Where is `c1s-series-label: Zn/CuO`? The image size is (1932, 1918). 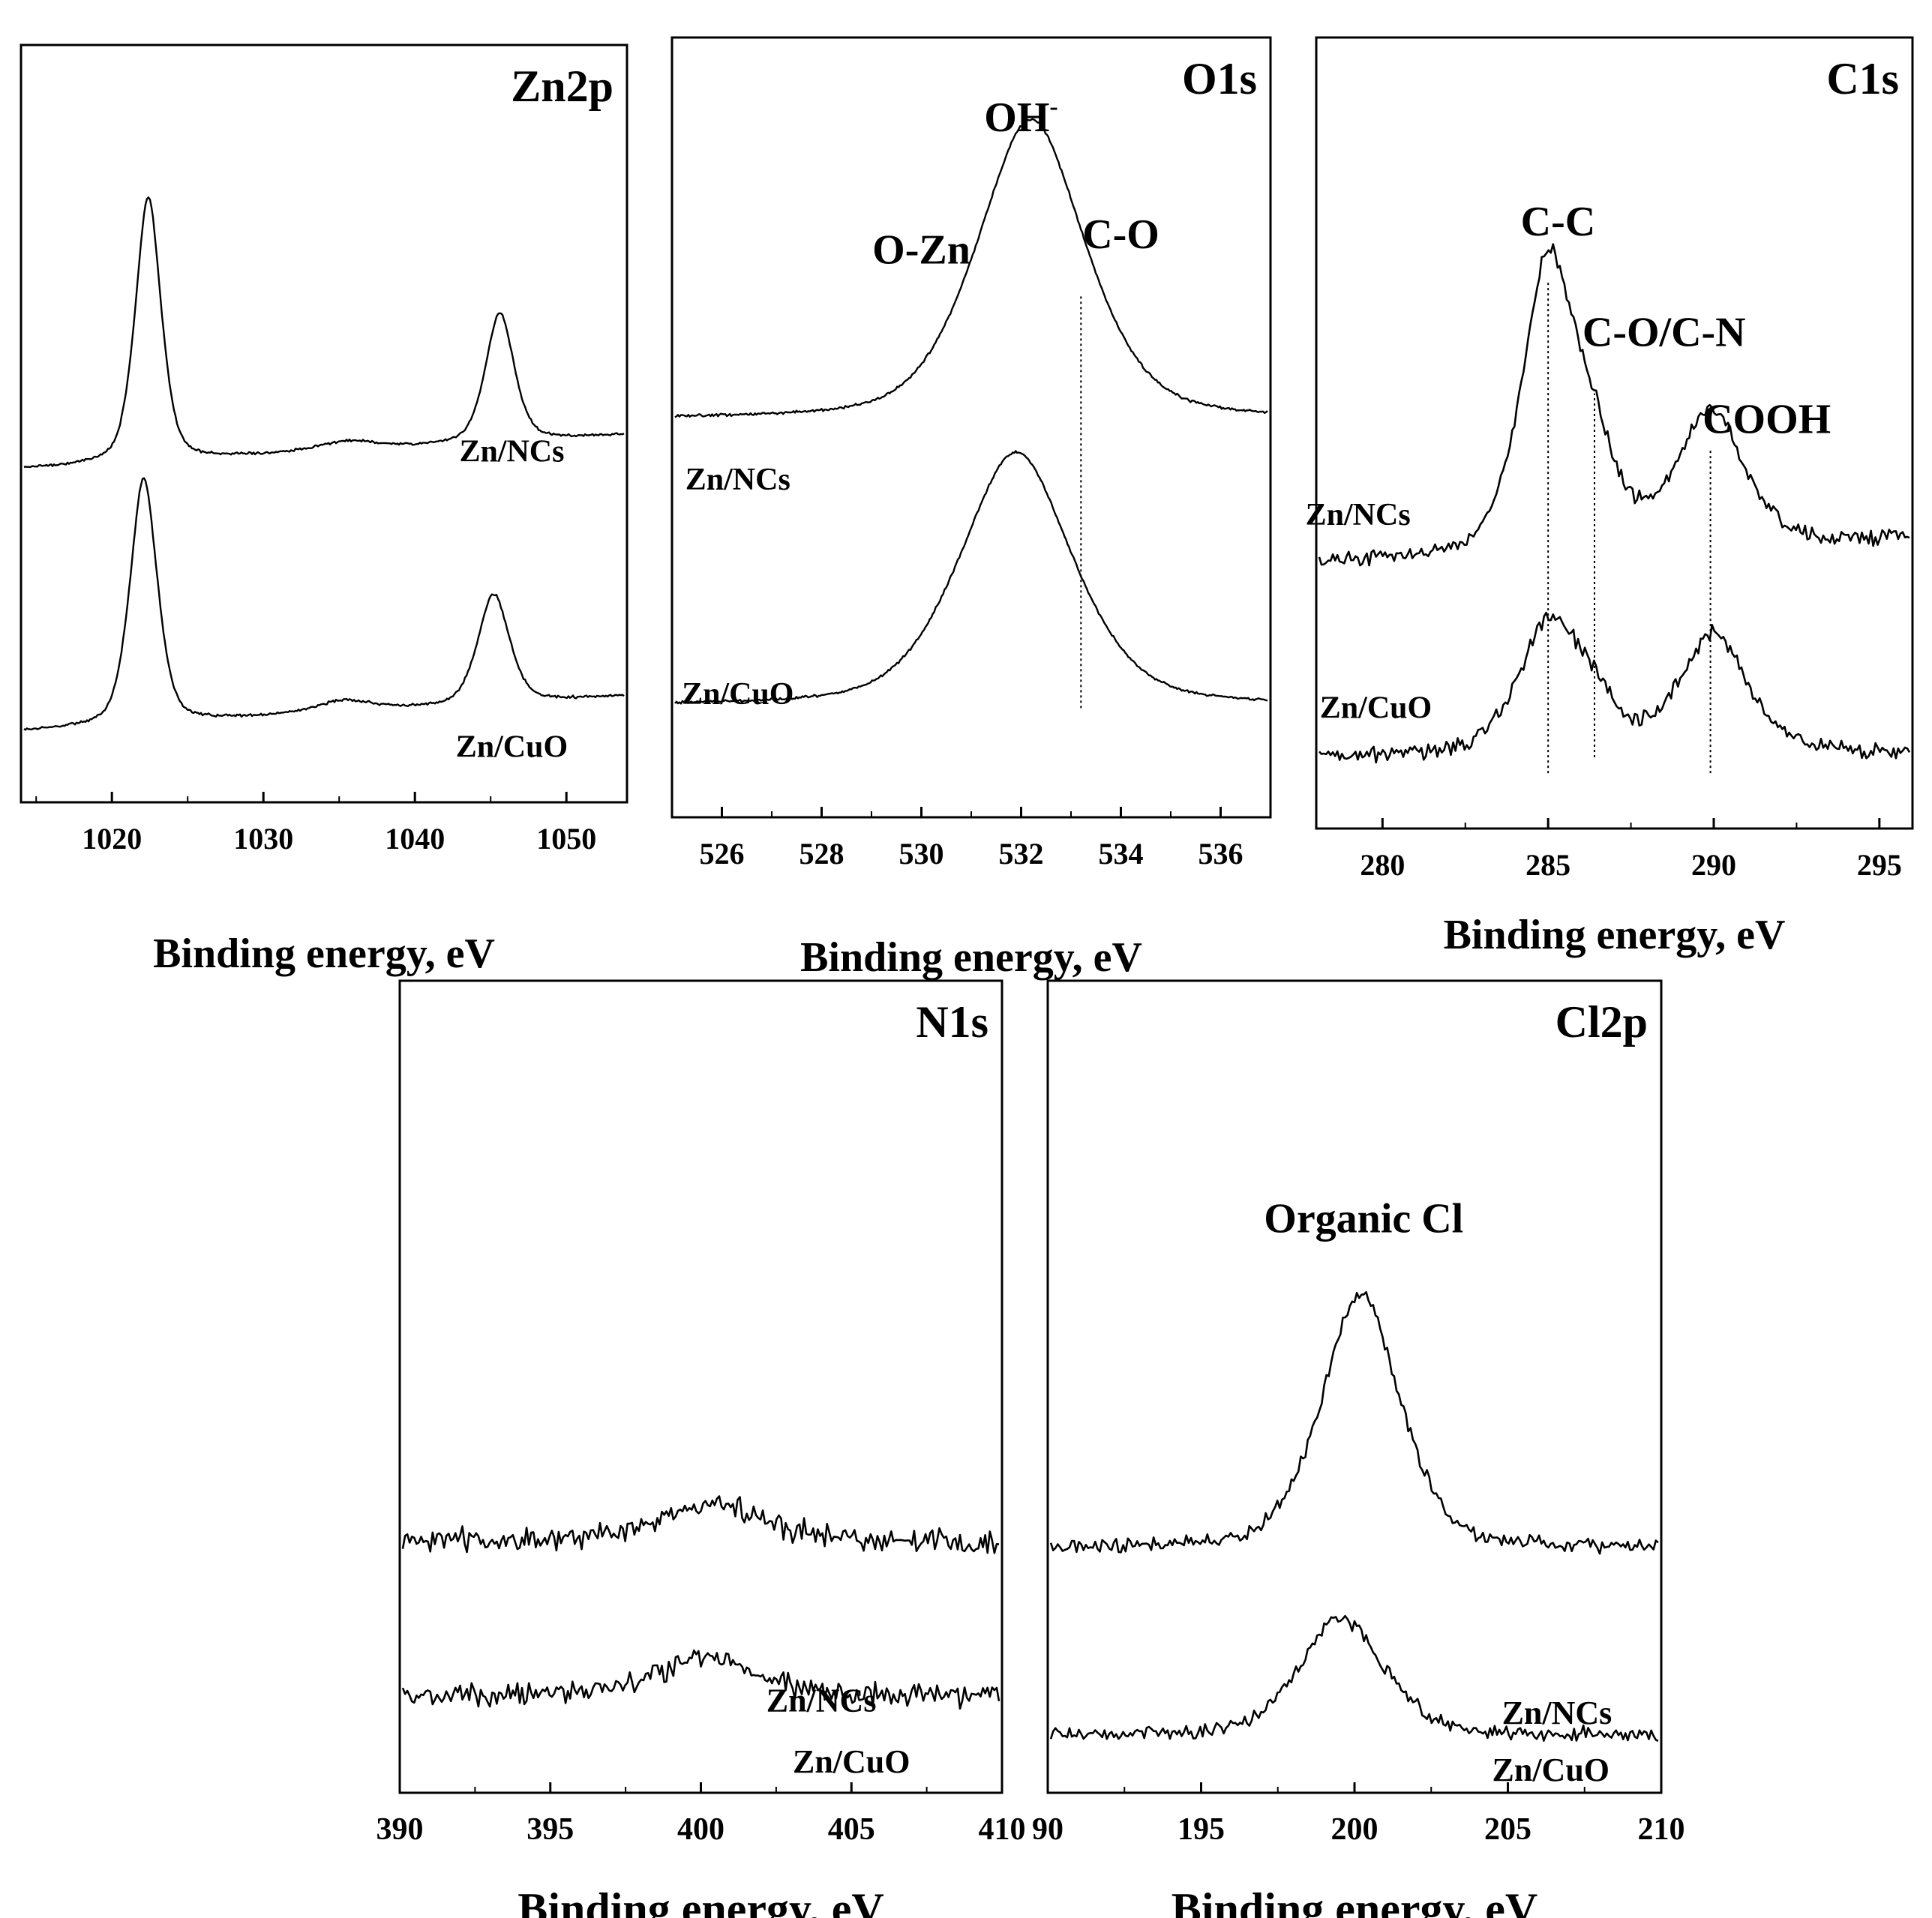
c1s-series-label: Zn/CuO is located at coordinates (1376, 708).